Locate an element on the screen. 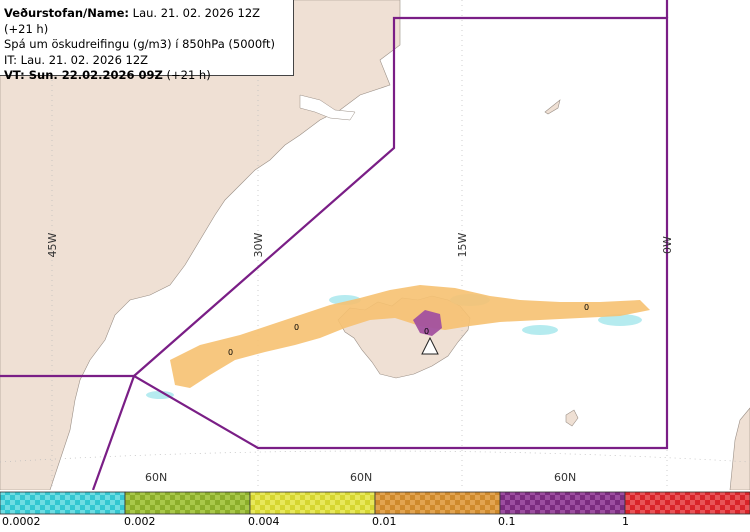  lon-label-0w: 0W is located at coordinates (667, 245).